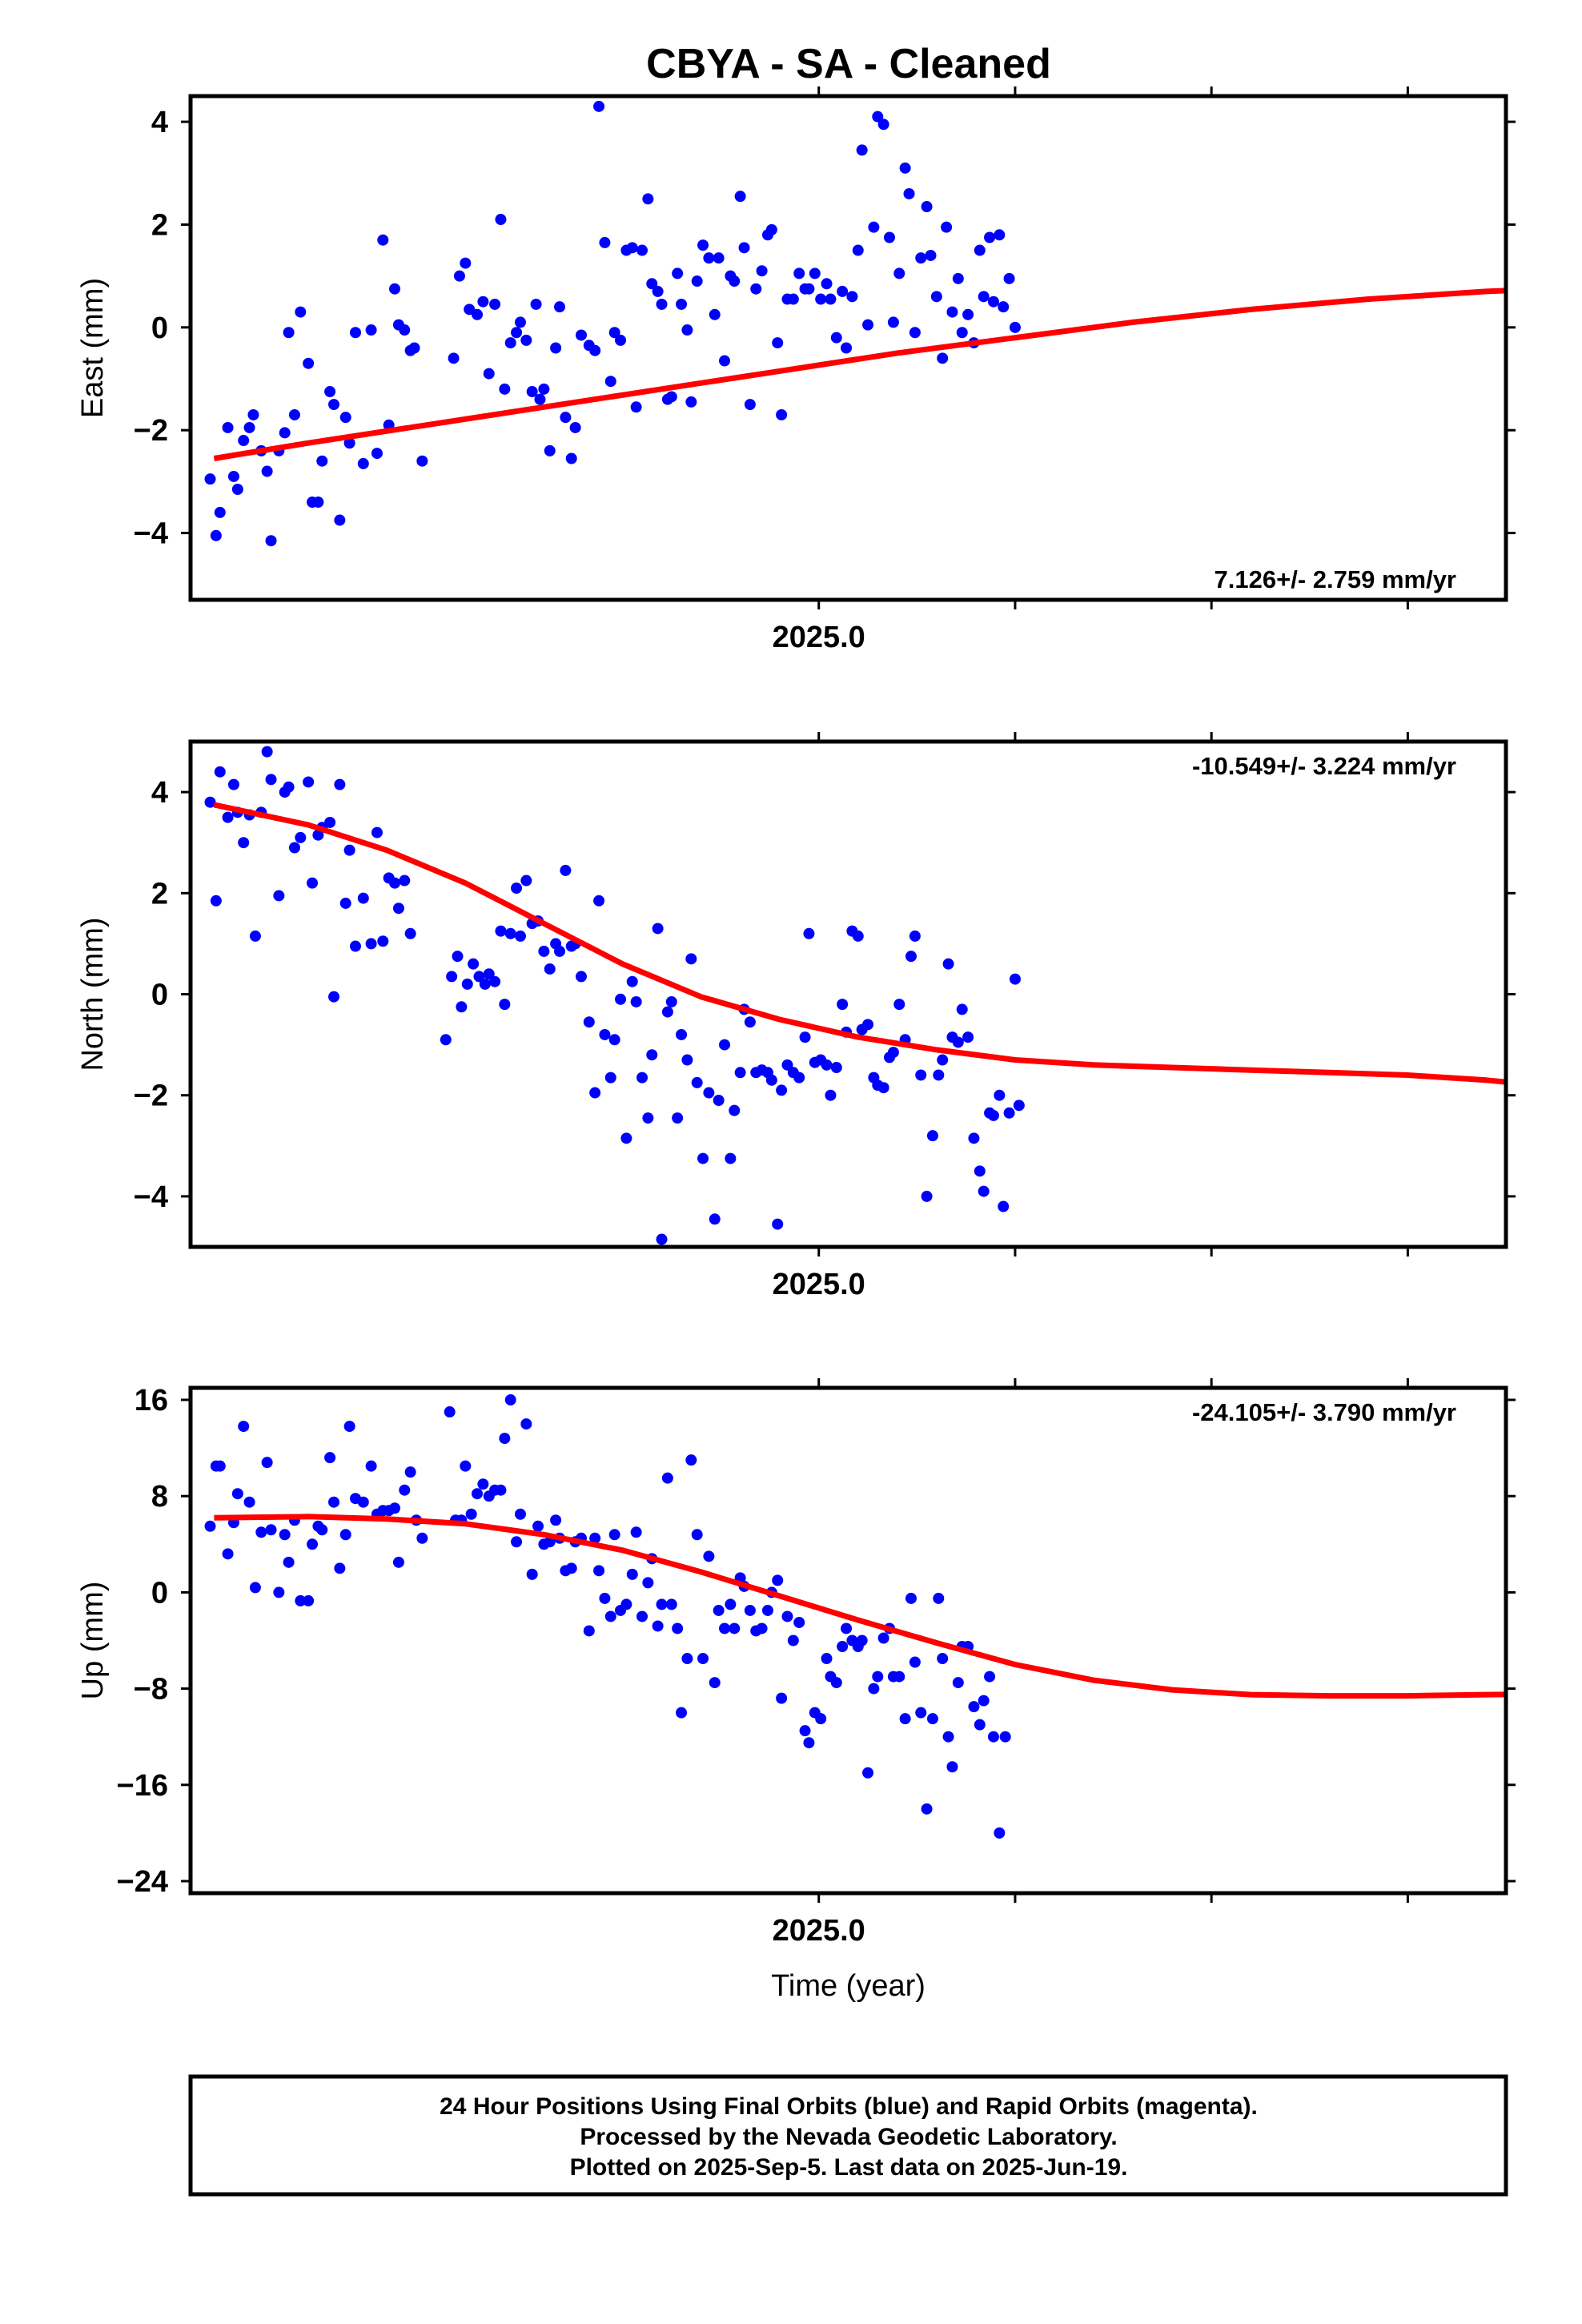 This screenshot has height=2324, width=1582. Describe the element at coordinates (1324, 766) in the screenshot. I see `rate-label: -10.549+/- 3.224 mm/yr` at that location.